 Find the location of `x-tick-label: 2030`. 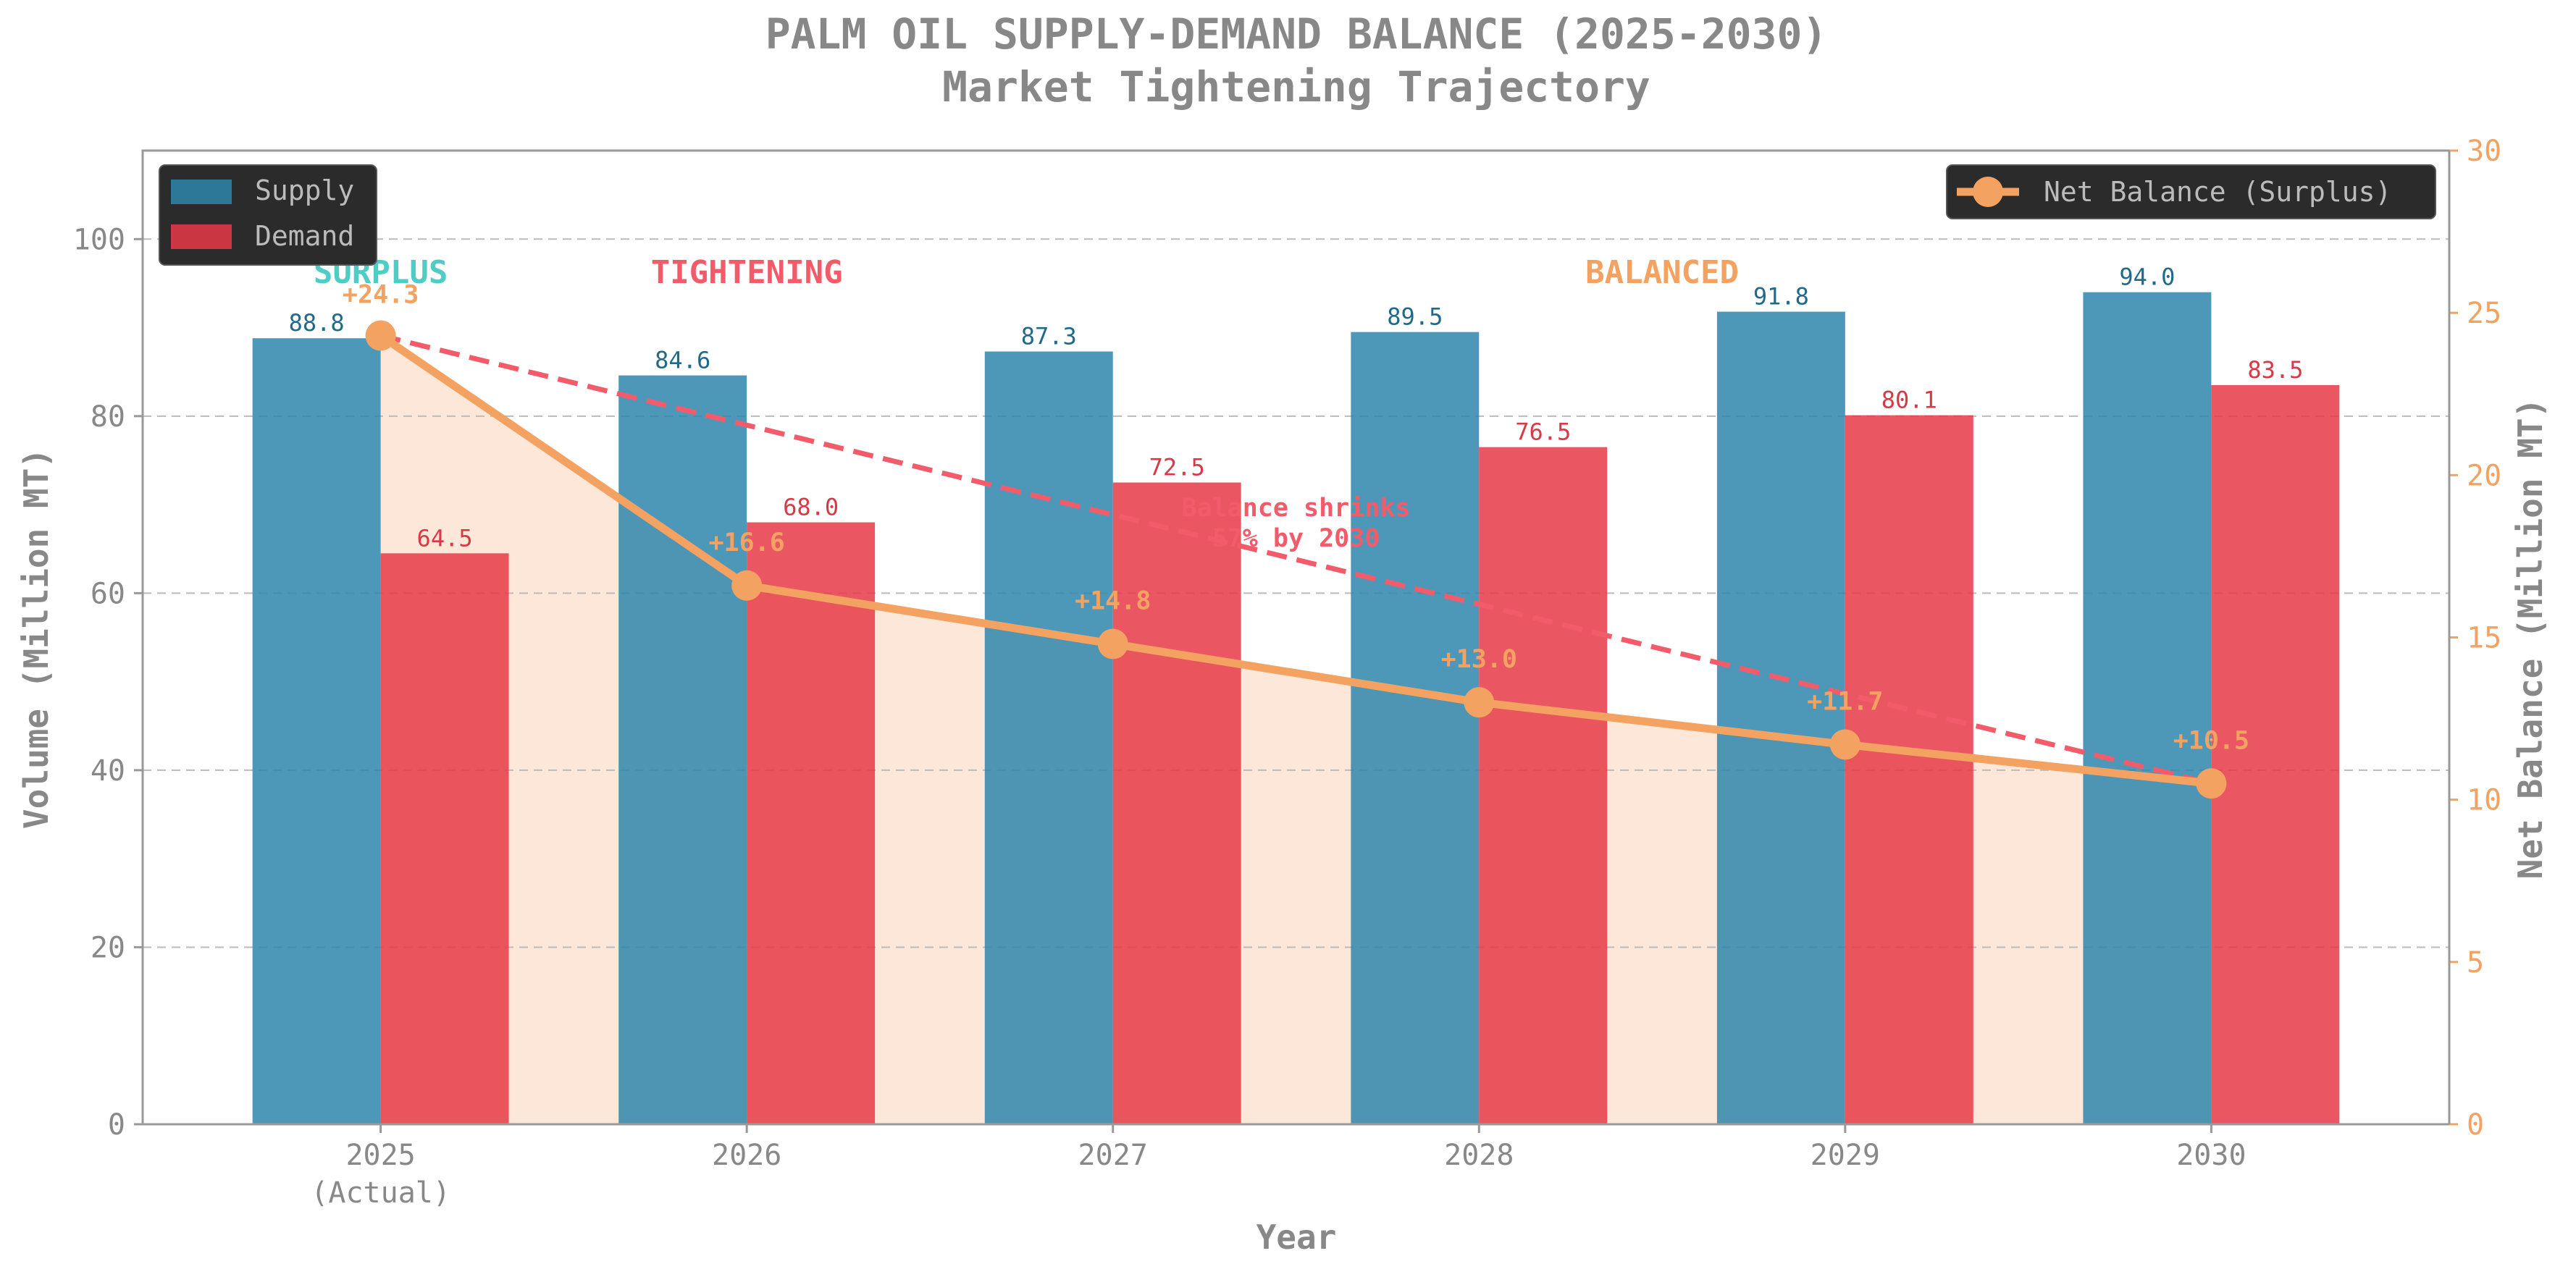

x-tick-label: 2030 is located at coordinates (2211, 1155).